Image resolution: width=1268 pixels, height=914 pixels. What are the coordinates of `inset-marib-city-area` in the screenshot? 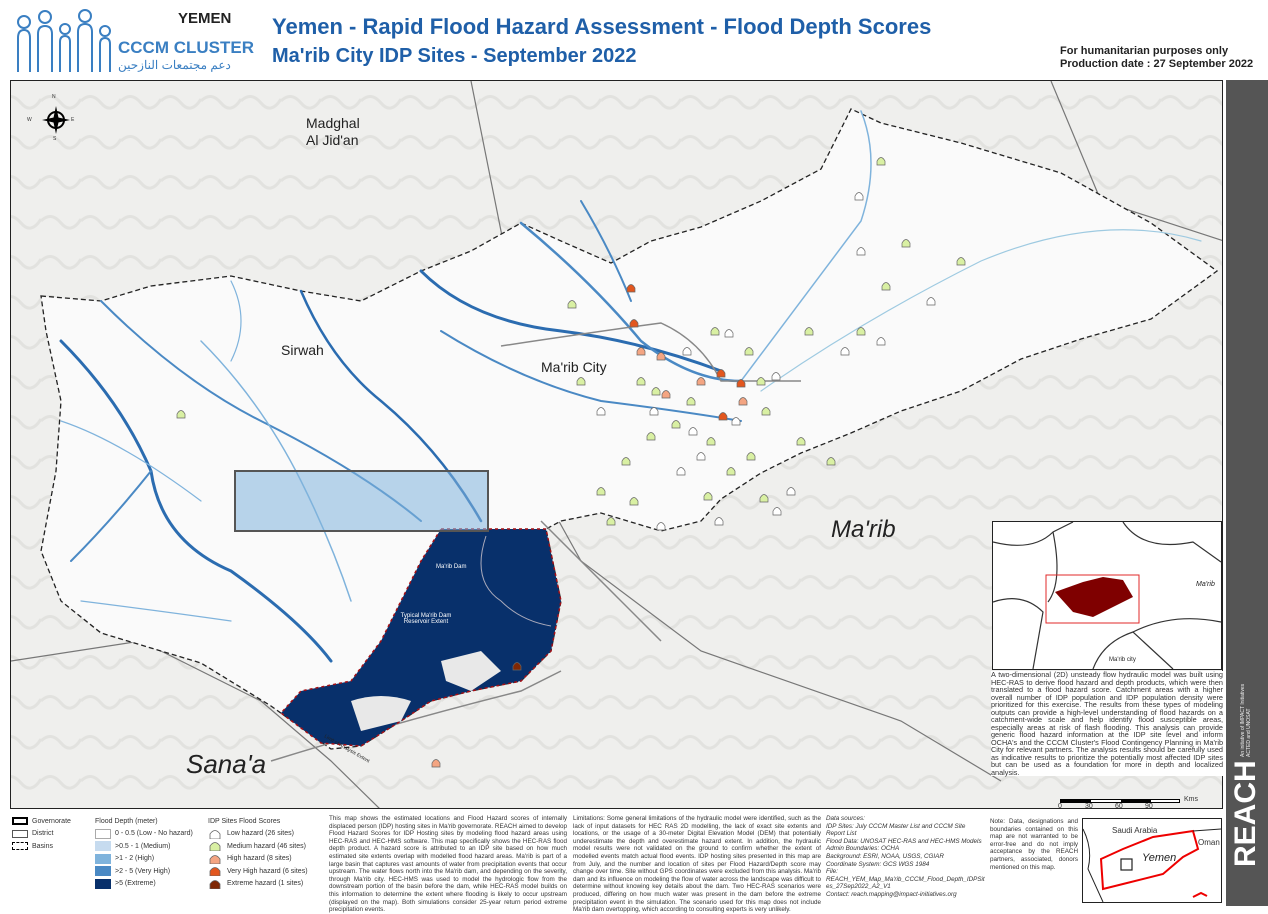 It's located at (1094, 597).